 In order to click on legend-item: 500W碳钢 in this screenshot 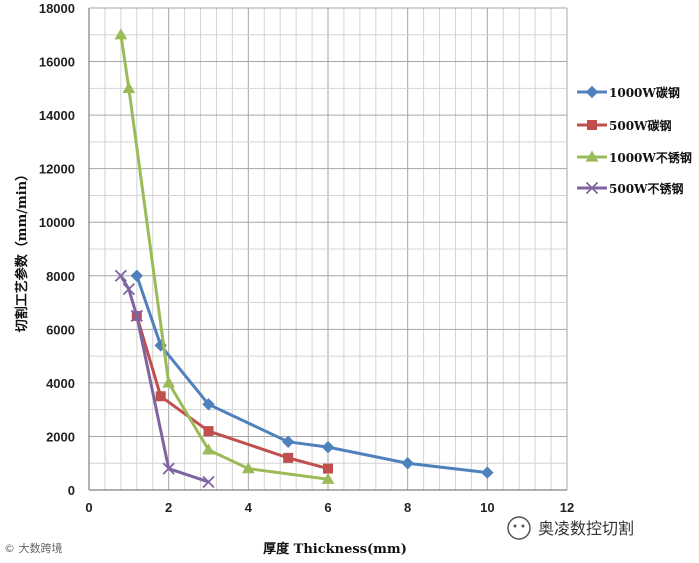, I will do `click(624, 125)`.